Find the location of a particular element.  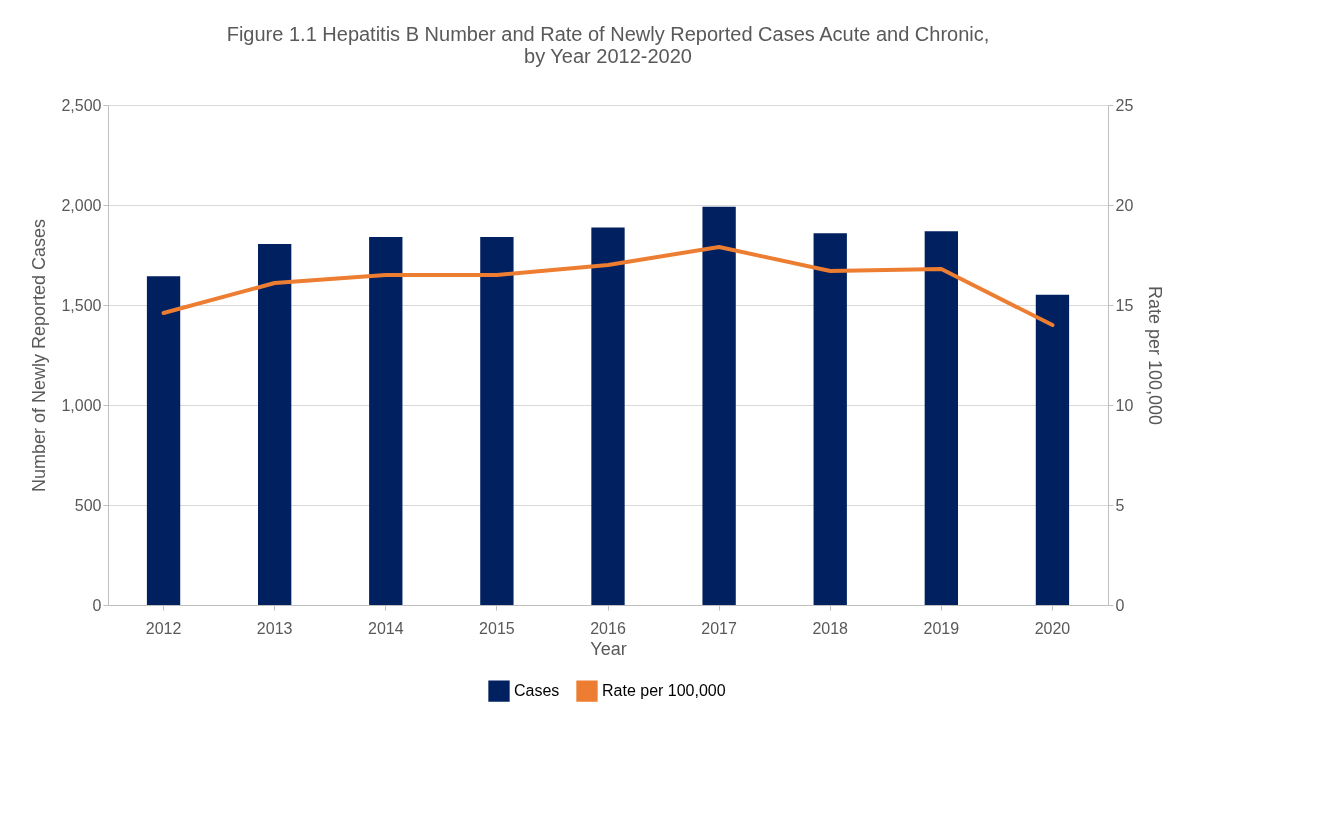

x-tick-label: 2017 is located at coordinates (719, 628).